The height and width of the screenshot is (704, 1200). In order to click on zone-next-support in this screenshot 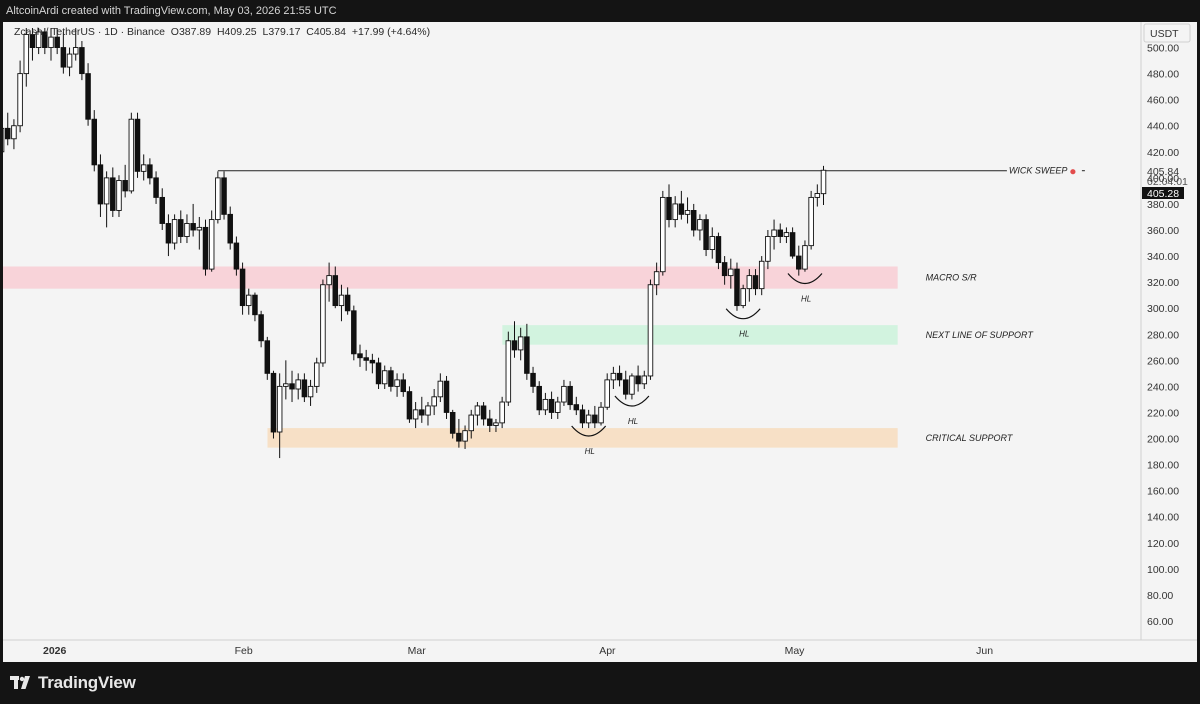, I will do `click(700, 335)`.